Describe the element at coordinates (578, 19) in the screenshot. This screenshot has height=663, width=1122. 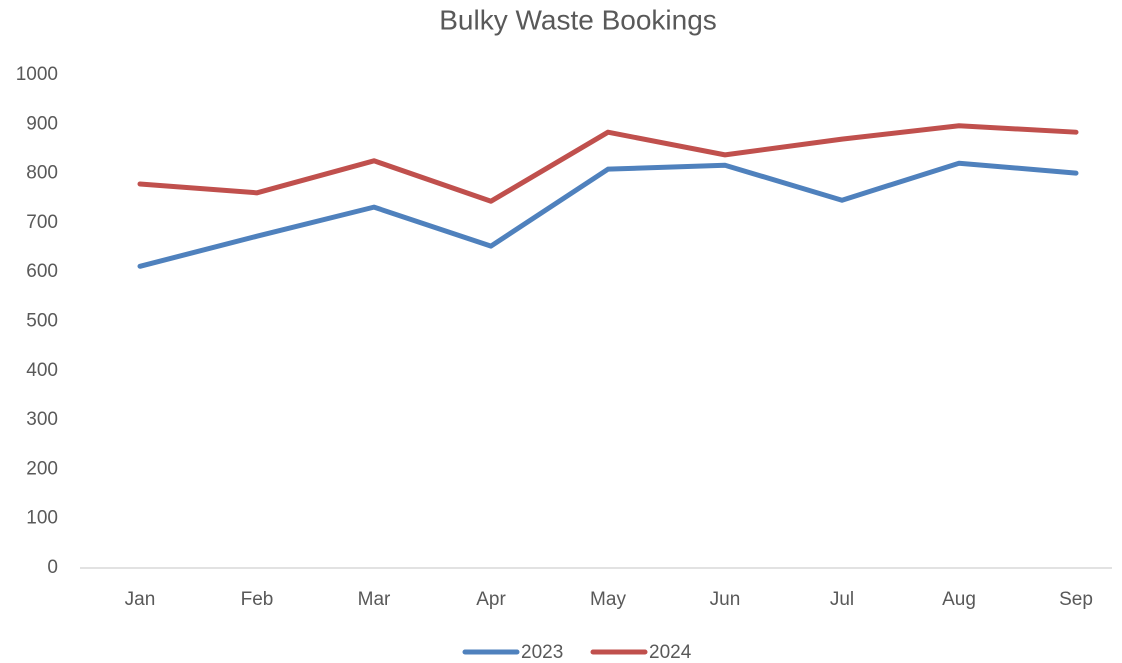
I see `chart-title: Bulky Waste Bookings` at that location.